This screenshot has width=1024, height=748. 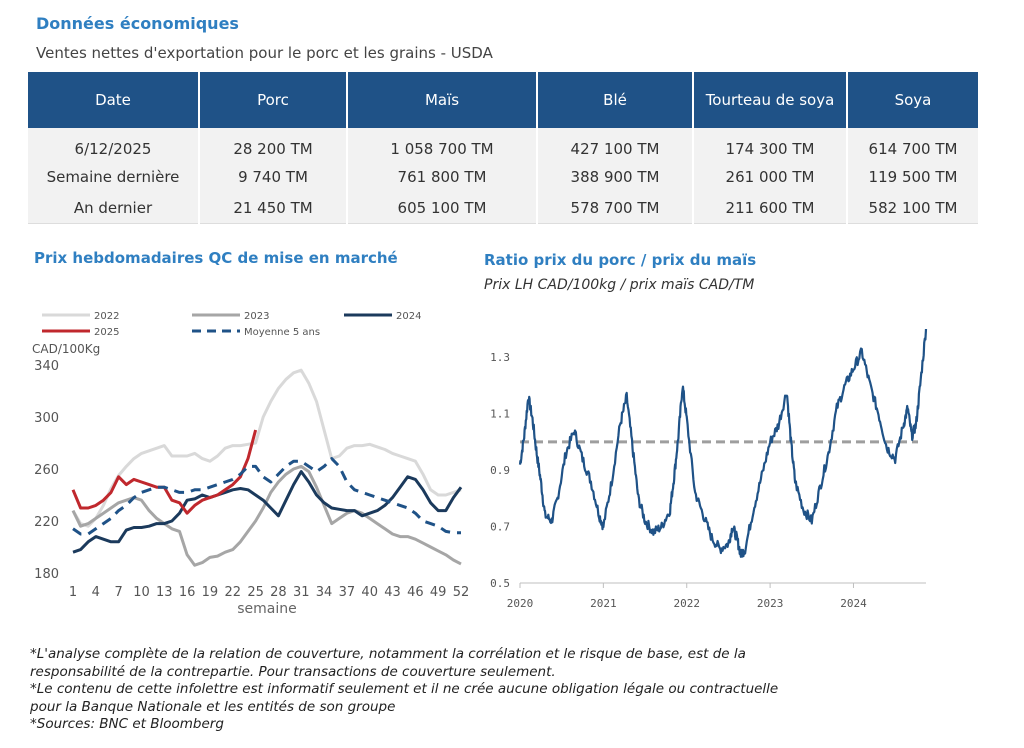 I want to click on y-tick-label: 340, so click(x=46, y=366).